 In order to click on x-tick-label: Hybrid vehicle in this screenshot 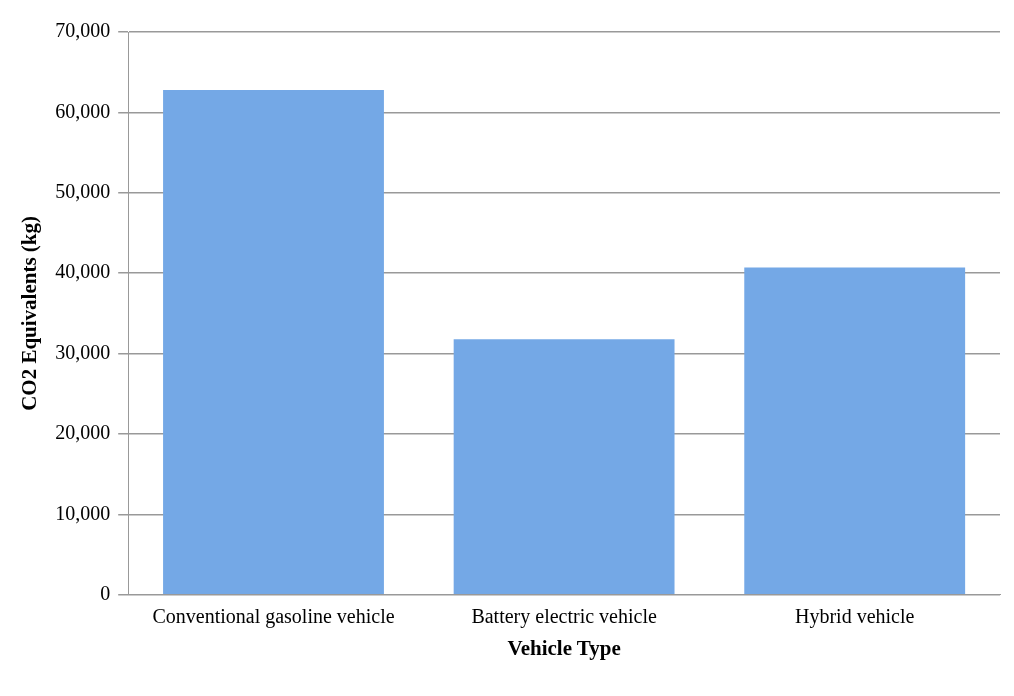, I will do `click(855, 617)`.